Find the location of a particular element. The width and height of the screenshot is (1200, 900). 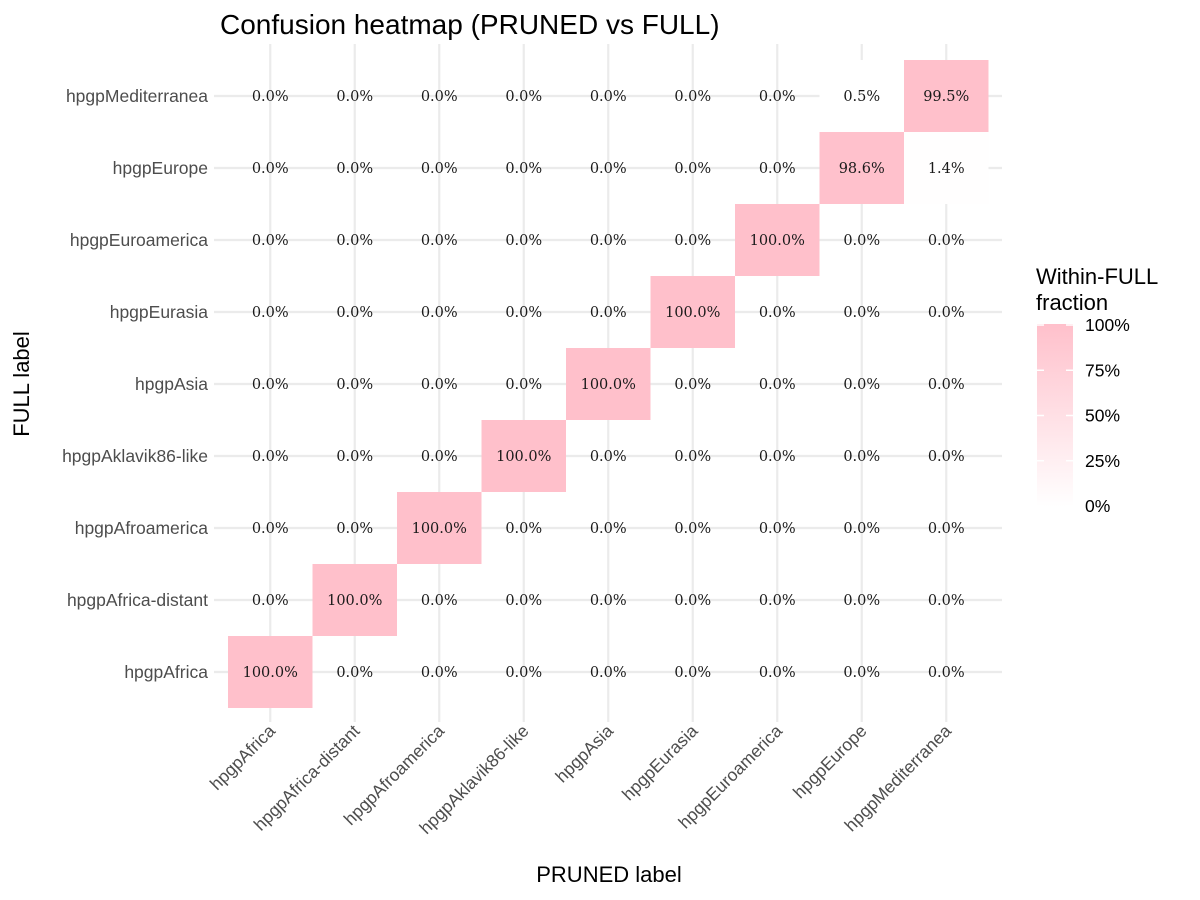

legend-title-line-1: Within-FULL is located at coordinates (1097, 276).